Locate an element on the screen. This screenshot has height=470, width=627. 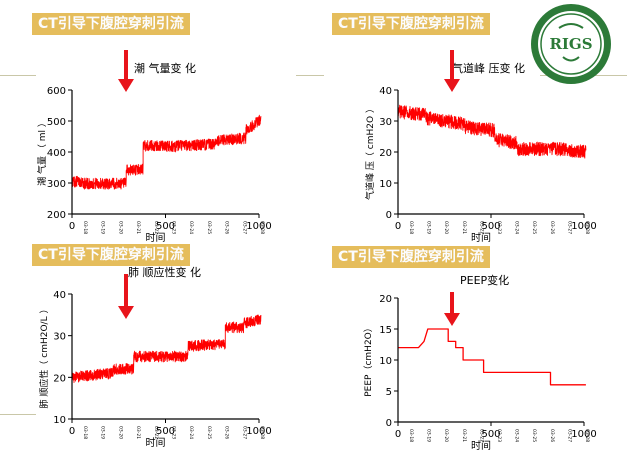
y-tick-label: 500 is located at coordinates (56, 122).